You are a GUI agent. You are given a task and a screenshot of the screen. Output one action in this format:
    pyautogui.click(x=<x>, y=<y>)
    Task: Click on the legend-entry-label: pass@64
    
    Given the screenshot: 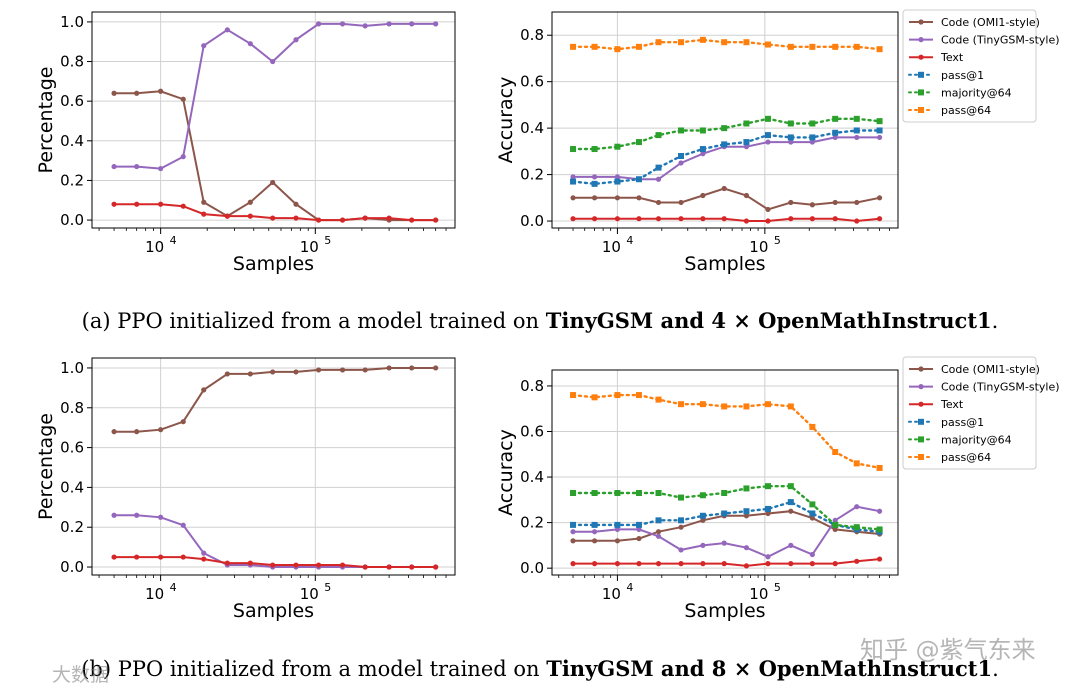 What is the action you would take?
    pyautogui.click(x=966, y=457)
    